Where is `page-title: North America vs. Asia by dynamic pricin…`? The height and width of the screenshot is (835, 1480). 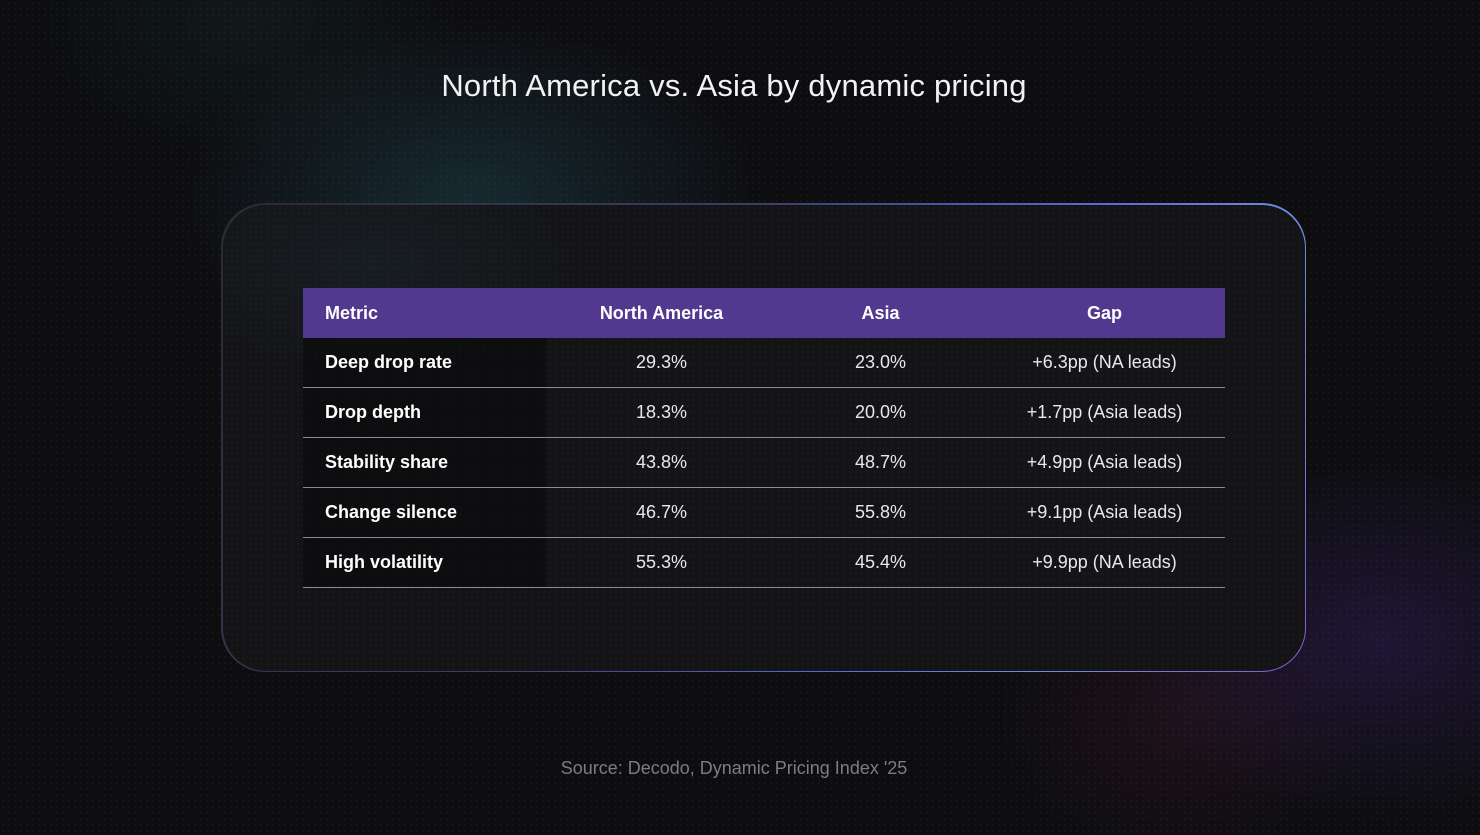
page-title: North America vs. Asia by dynamic pricin… is located at coordinates (734, 85).